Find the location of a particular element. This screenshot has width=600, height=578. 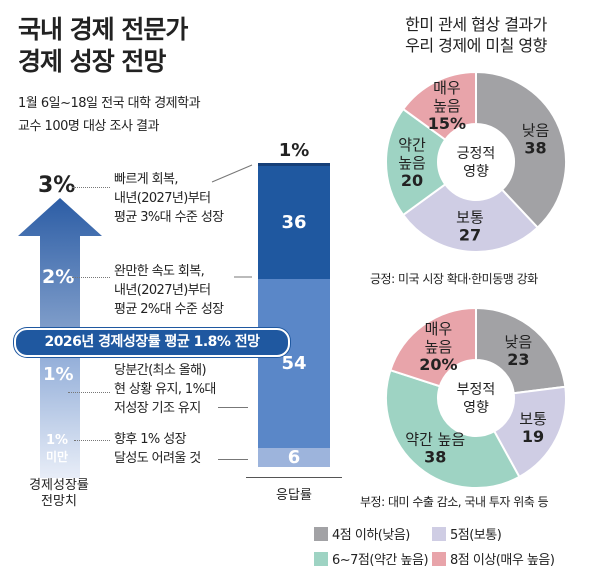

description-line: 완만한 속도 회복, is located at coordinates (159, 271).